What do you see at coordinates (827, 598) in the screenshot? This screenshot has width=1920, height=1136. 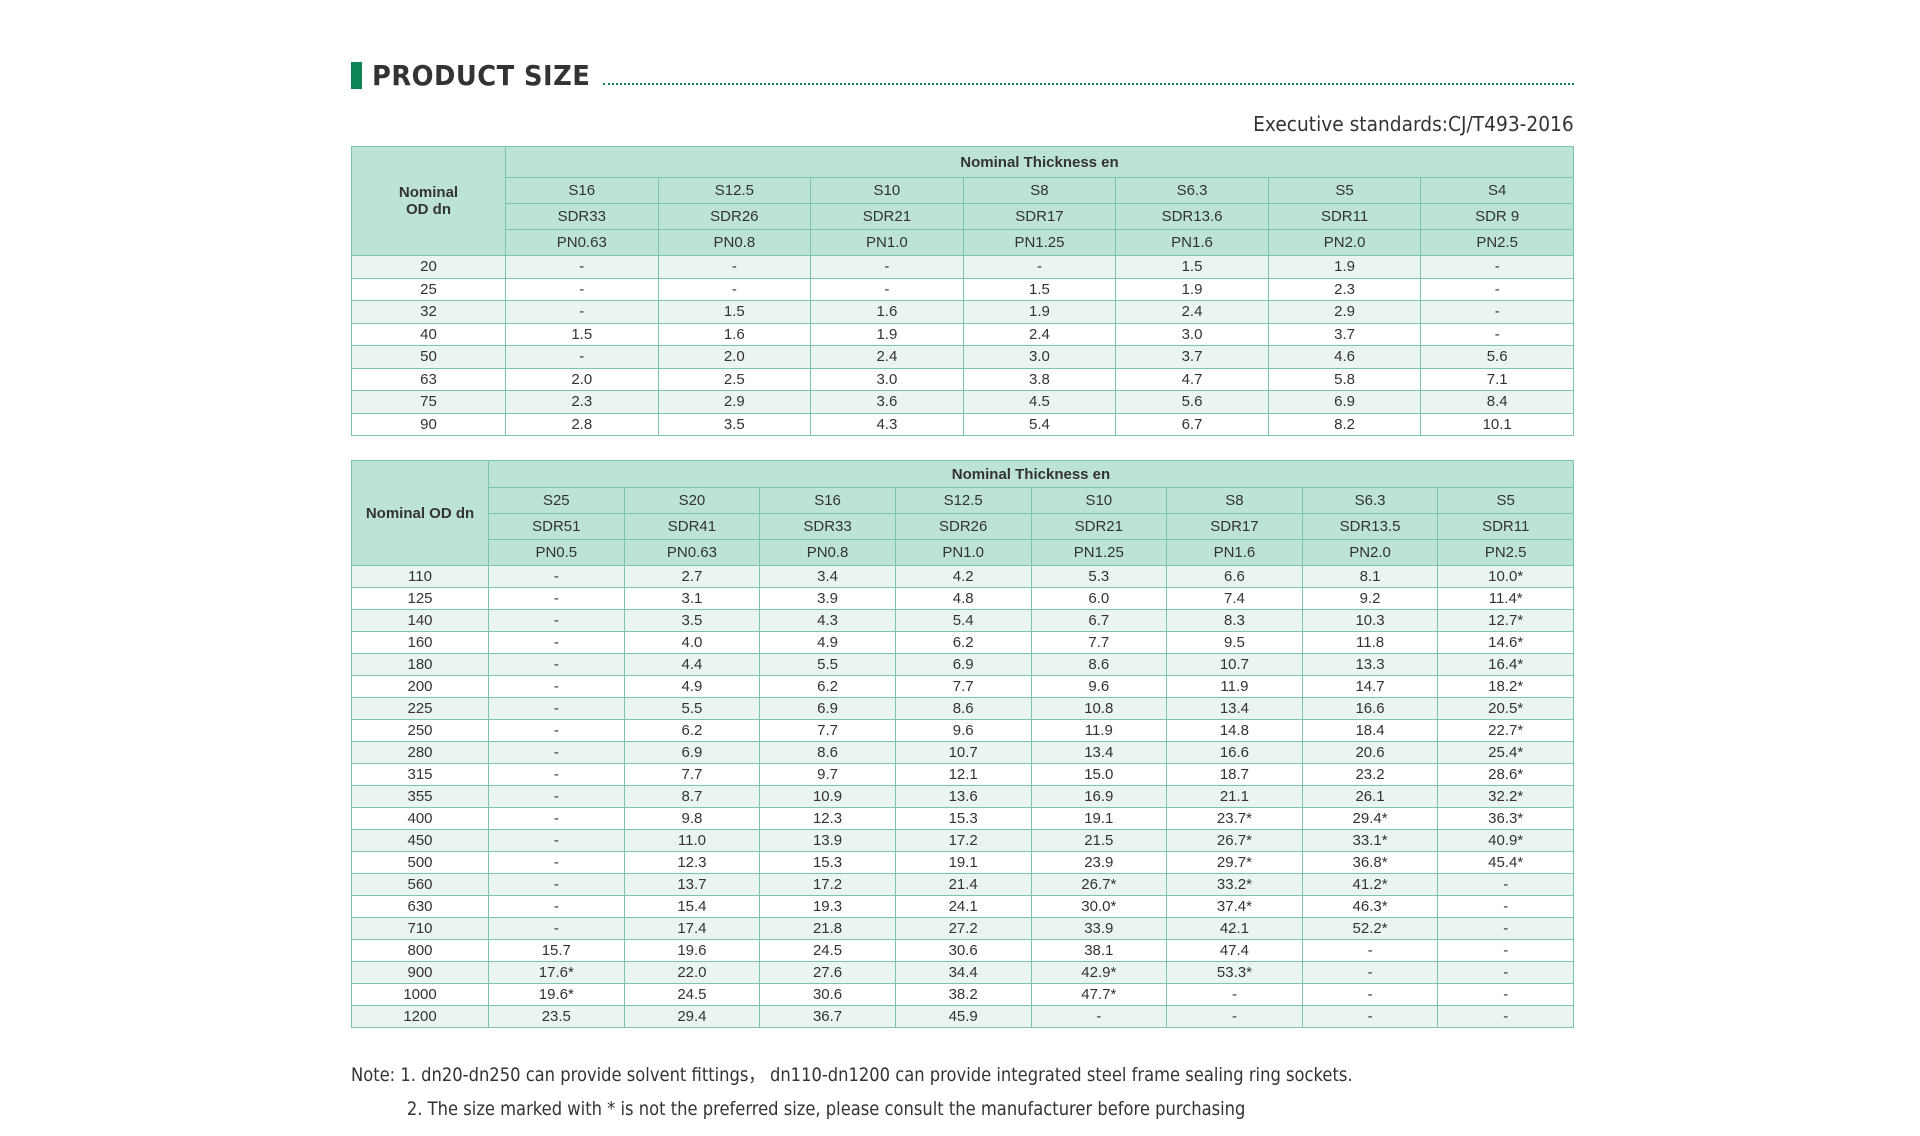 I see `thickness-cell: 3.9` at bounding box center [827, 598].